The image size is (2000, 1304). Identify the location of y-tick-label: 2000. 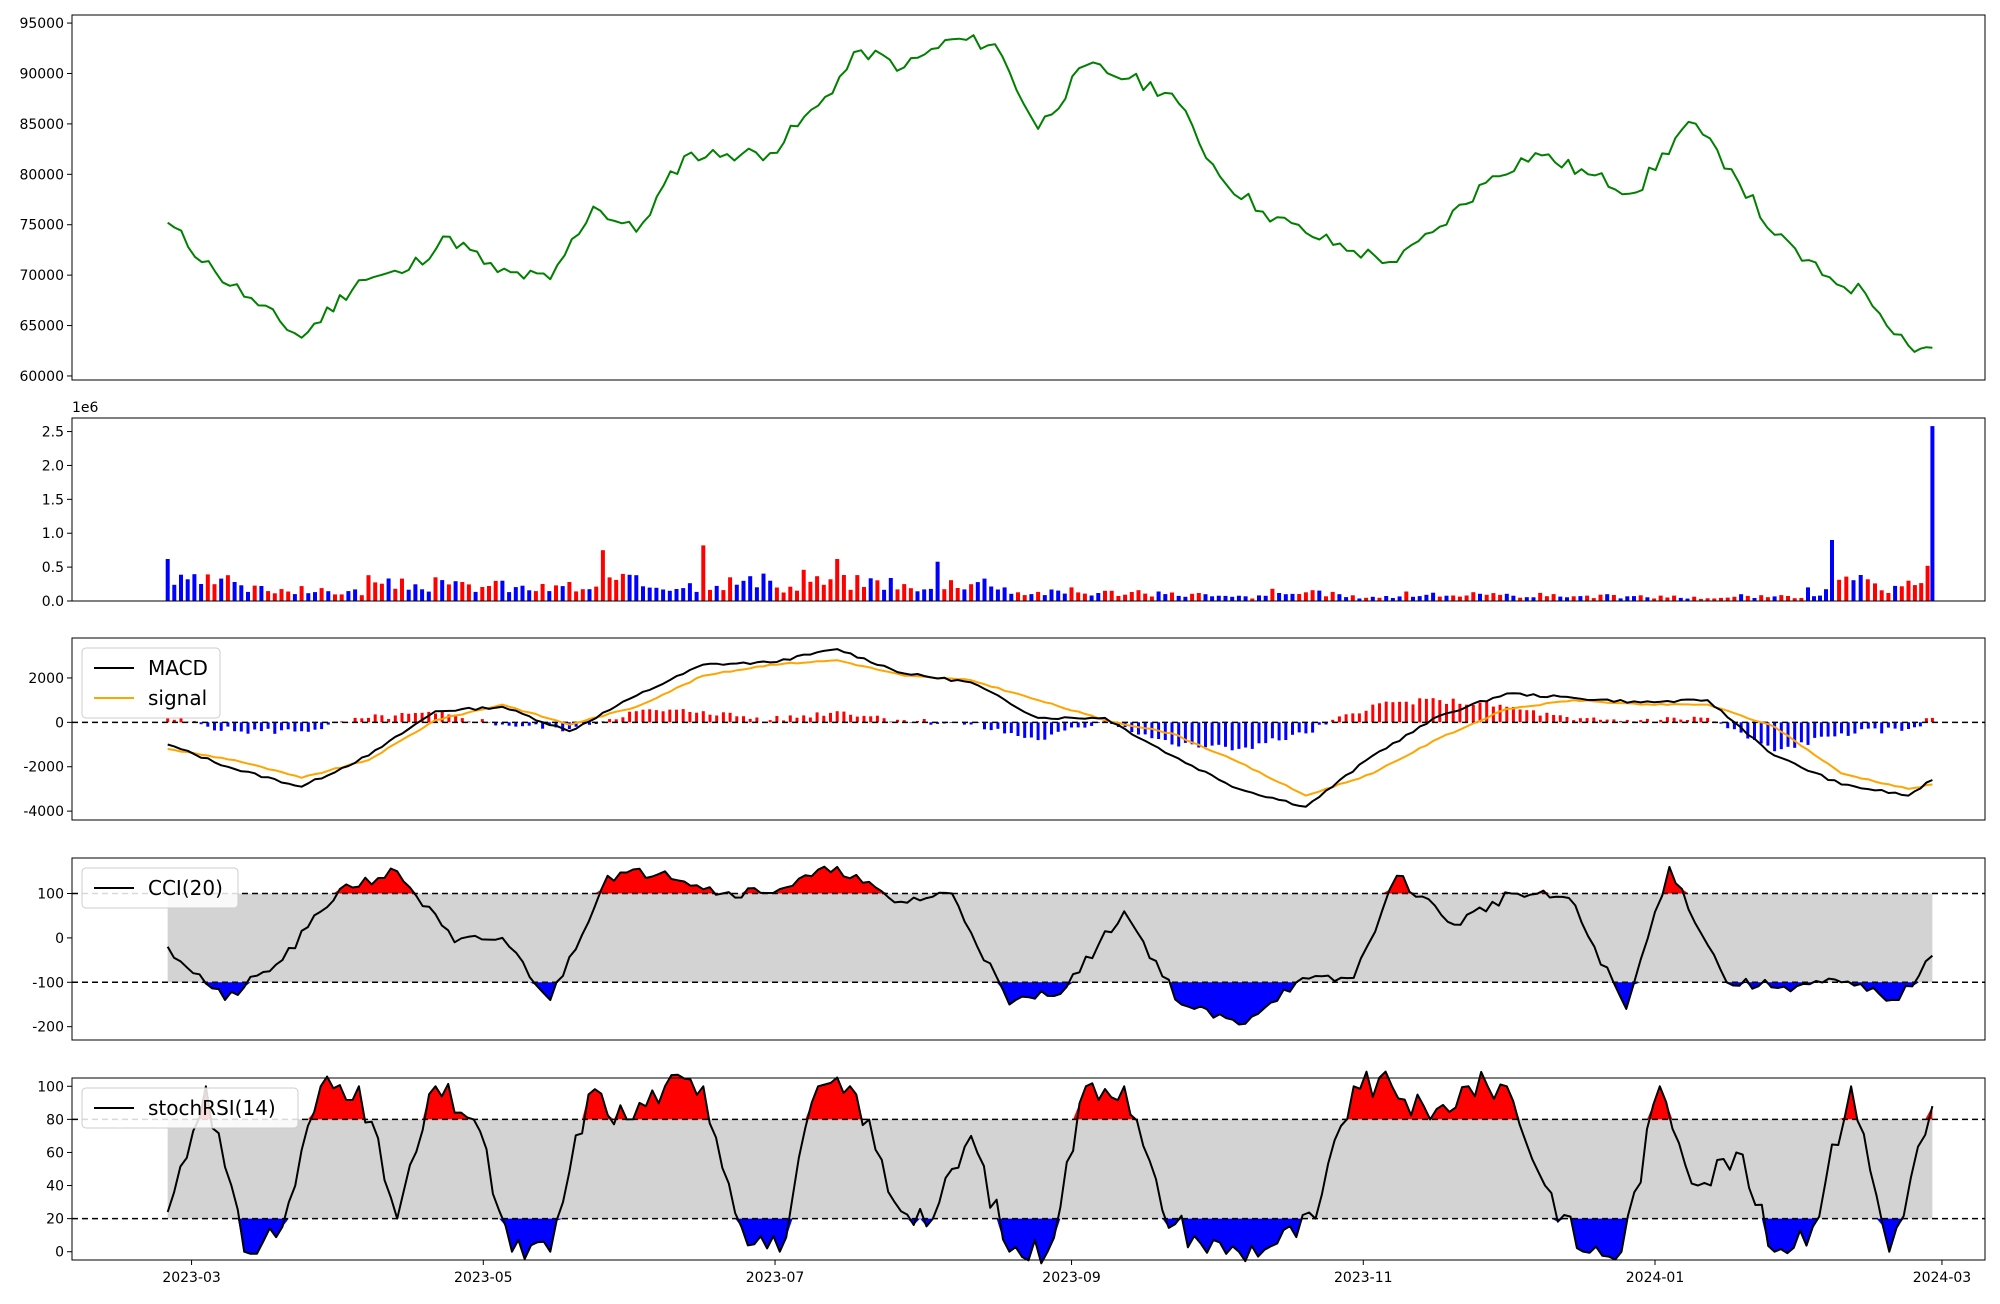
(46, 679).